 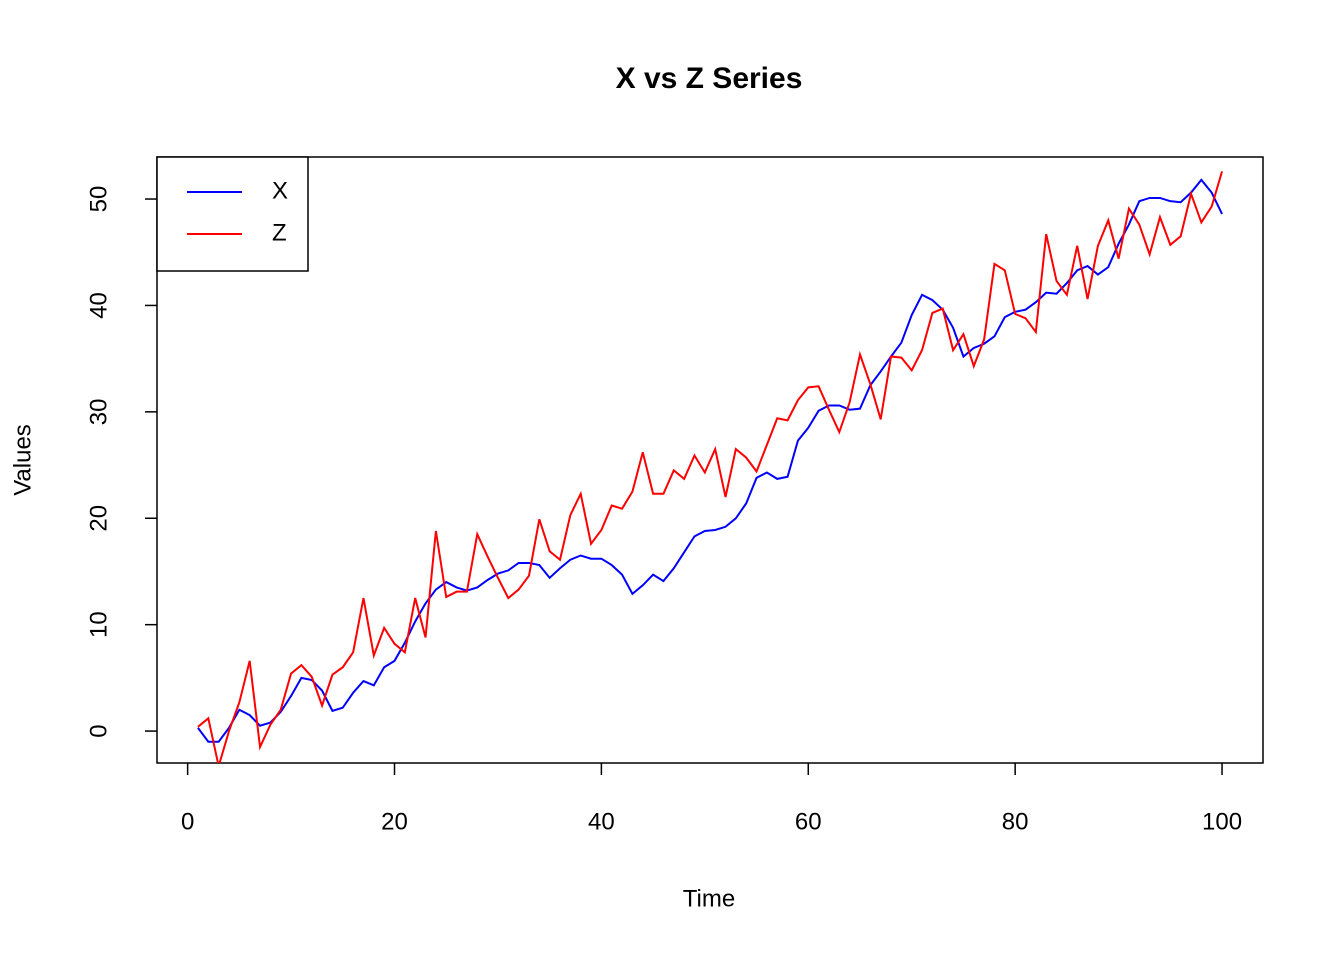 What do you see at coordinates (601, 821) in the screenshot?
I see `x-tick-label: 40` at bounding box center [601, 821].